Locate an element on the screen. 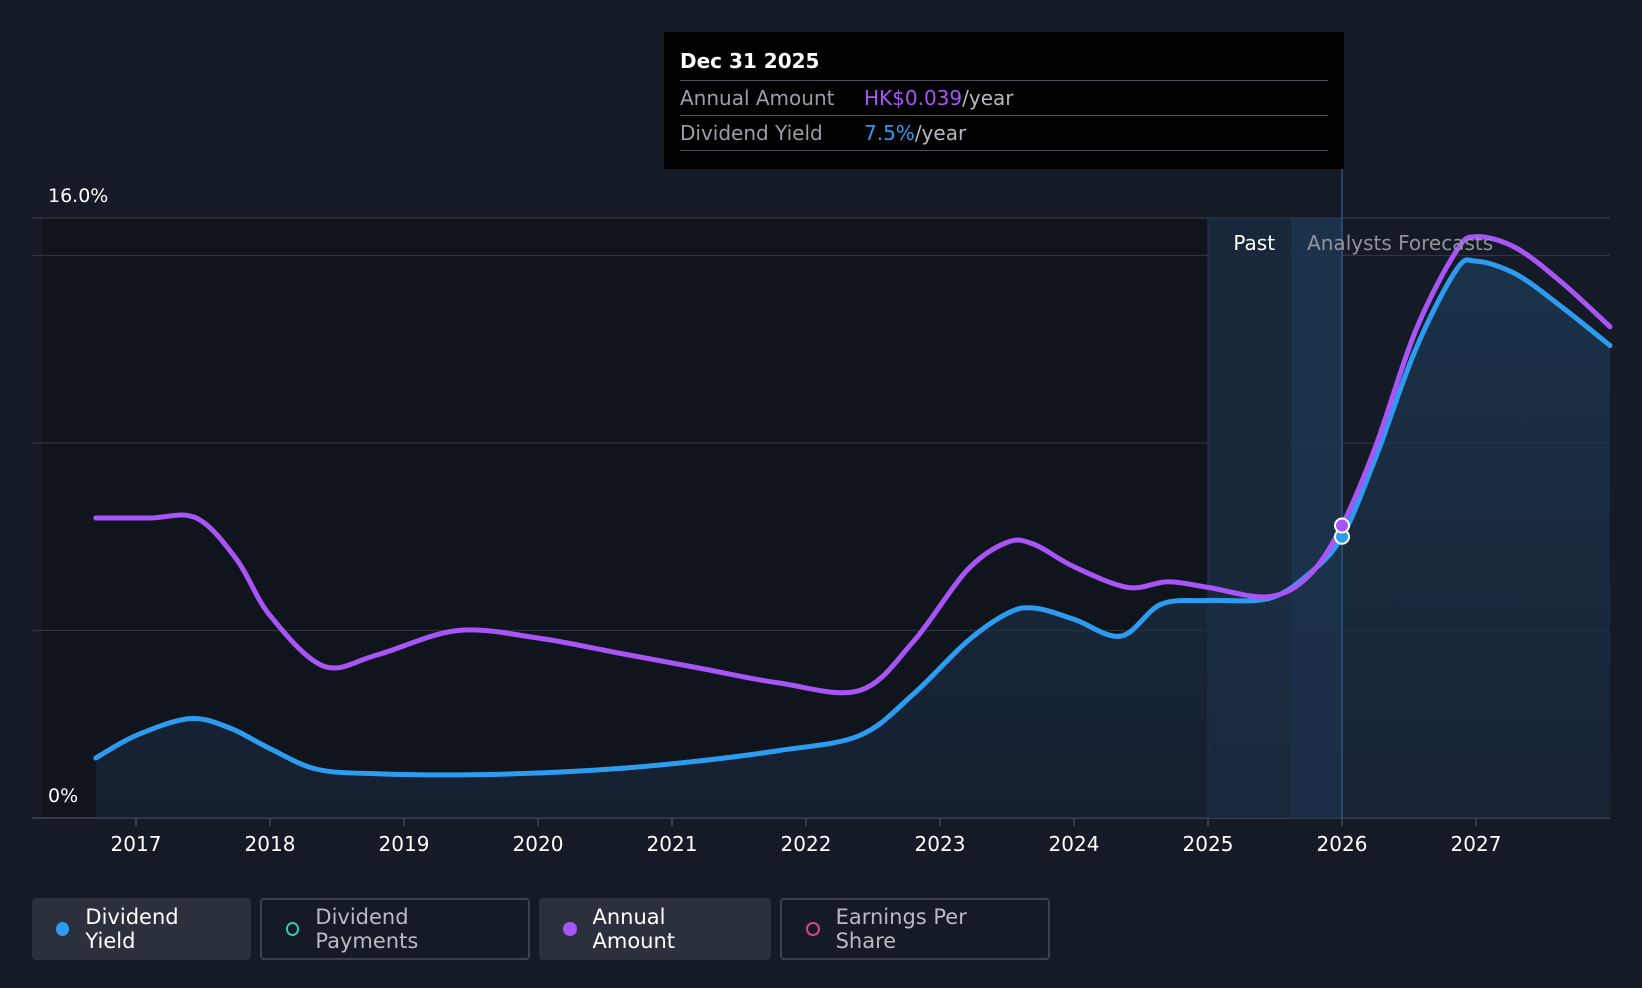 This screenshot has height=988, width=1642. tooltip-yield-value: 7.5% is located at coordinates (889, 133).